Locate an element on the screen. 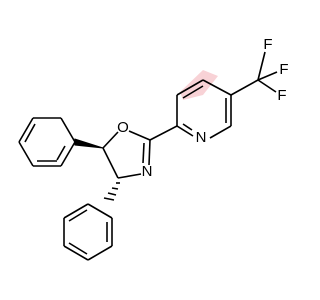 The width and height of the screenshot is (320, 300). highlight is located at coordinates (199, 85).